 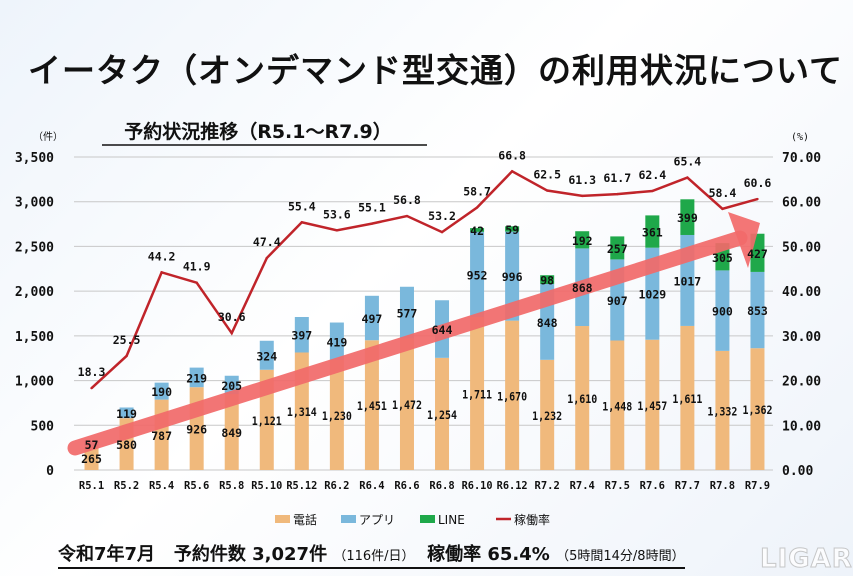 What do you see at coordinates (744, 240) in the screenshot?
I see `trend-arrow-head` at bounding box center [744, 240].